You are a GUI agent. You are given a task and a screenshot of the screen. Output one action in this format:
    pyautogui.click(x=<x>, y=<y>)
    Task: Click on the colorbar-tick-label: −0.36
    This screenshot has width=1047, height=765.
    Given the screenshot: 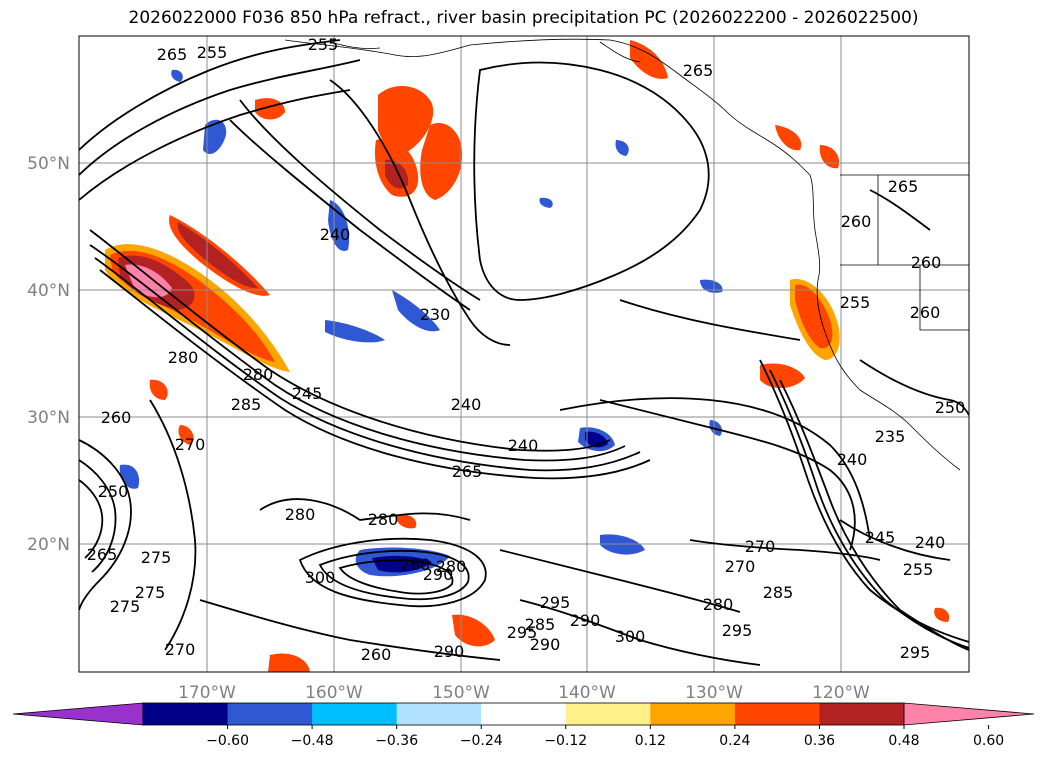 What is the action you would take?
    pyautogui.click(x=396, y=741)
    